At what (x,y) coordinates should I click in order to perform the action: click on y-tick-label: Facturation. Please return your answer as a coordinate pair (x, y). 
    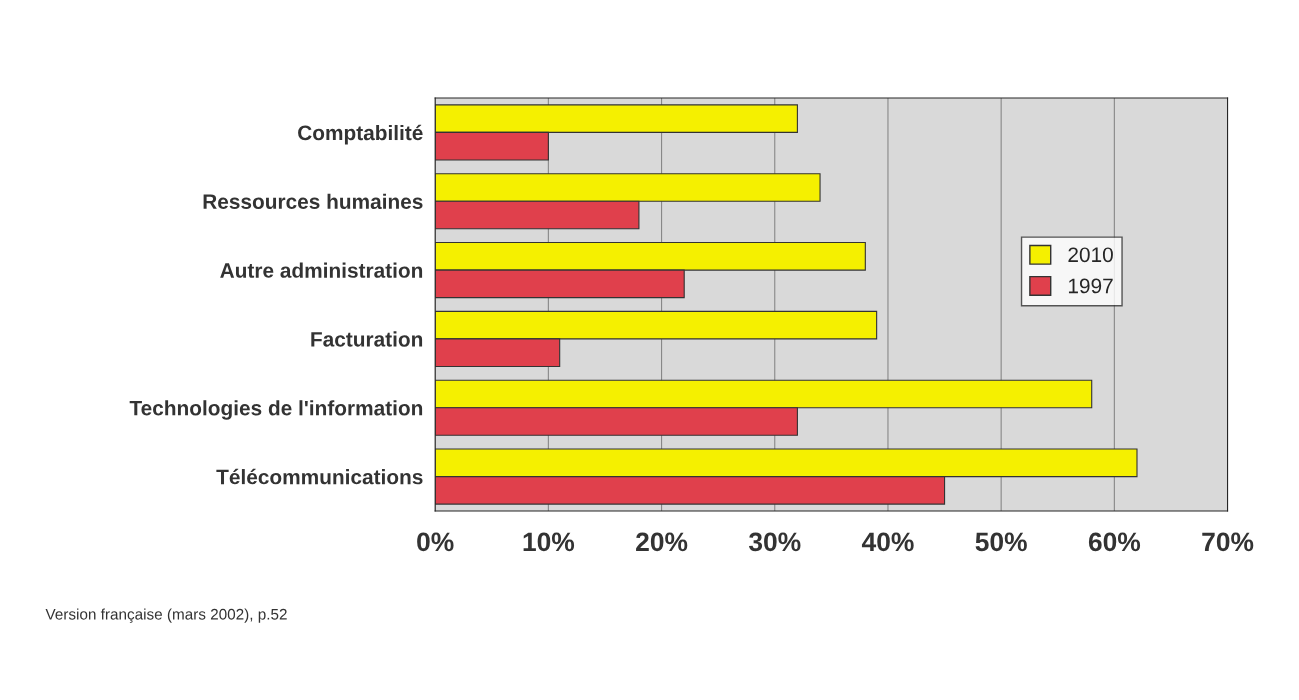
    Looking at the image, I should click on (367, 339).